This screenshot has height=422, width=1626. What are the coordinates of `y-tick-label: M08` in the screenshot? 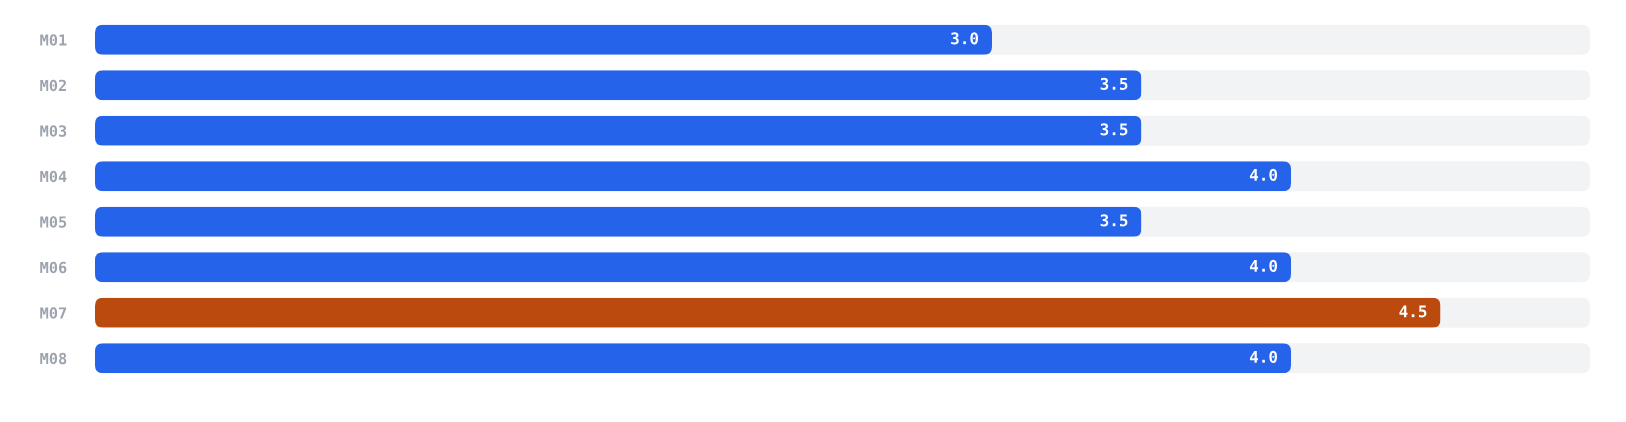 It's located at (53, 358).